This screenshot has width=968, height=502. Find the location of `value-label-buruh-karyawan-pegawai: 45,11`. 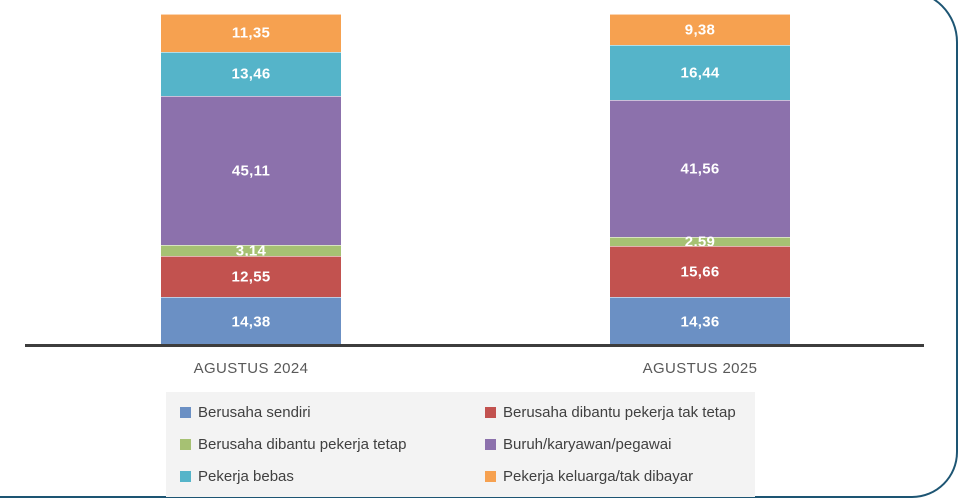

value-label-buruh-karyawan-pegawai: 45,11 is located at coordinates (251, 171).